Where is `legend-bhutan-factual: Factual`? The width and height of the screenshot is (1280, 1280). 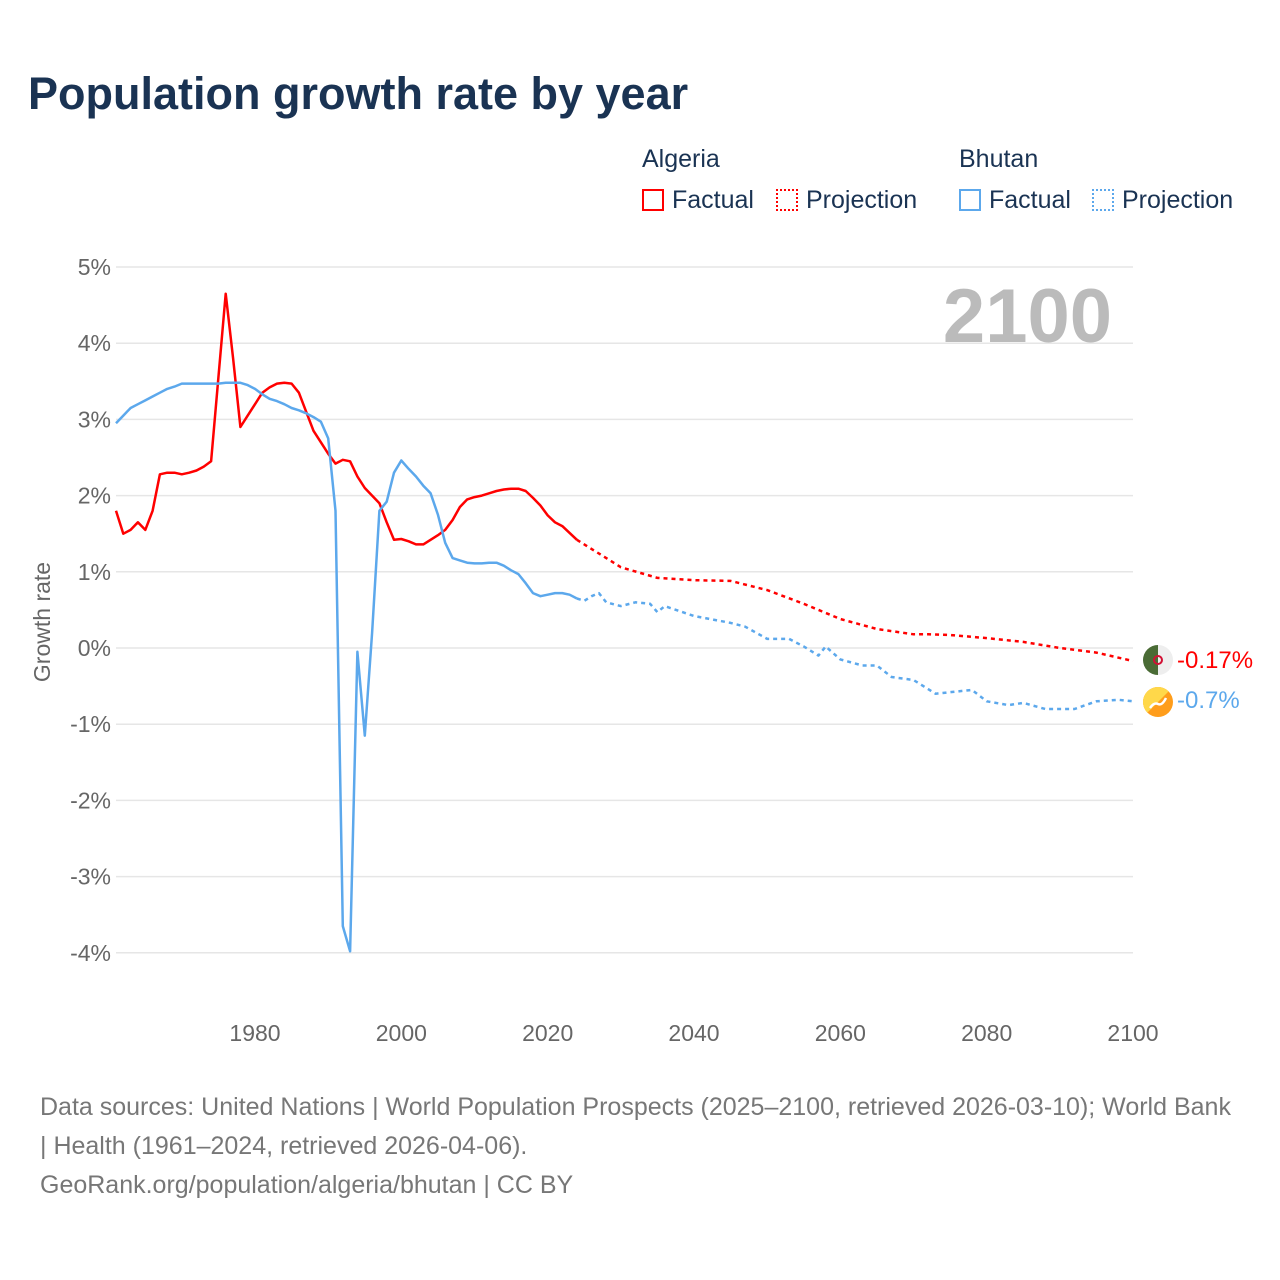 legend-bhutan-factual: Factual is located at coordinates (1015, 200).